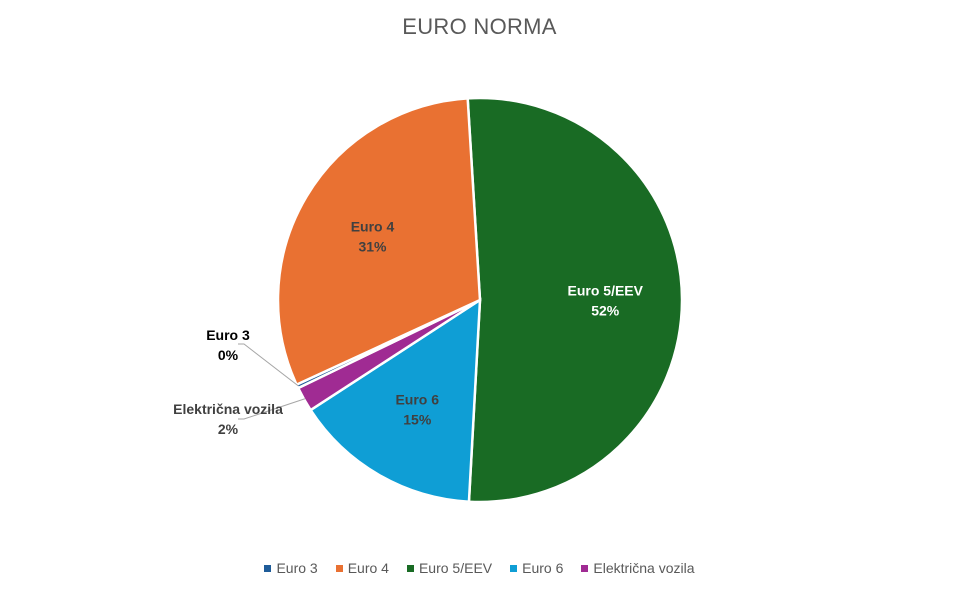 Image resolution: width=959 pixels, height=592 pixels. What do you see at coordinates (297, 568) in the screenshot?
I see `legend-label-euro-3: Euro 3` at bounding box center [297, 568].